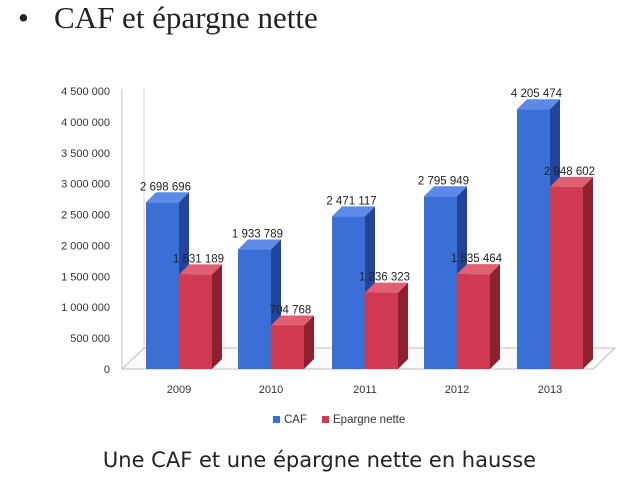 The height and width of the screenshot is (480, 639). Describe the element at coordinates (457, 390) in the screenshot. I see `x-tick-label-2012: 2012` at that location.